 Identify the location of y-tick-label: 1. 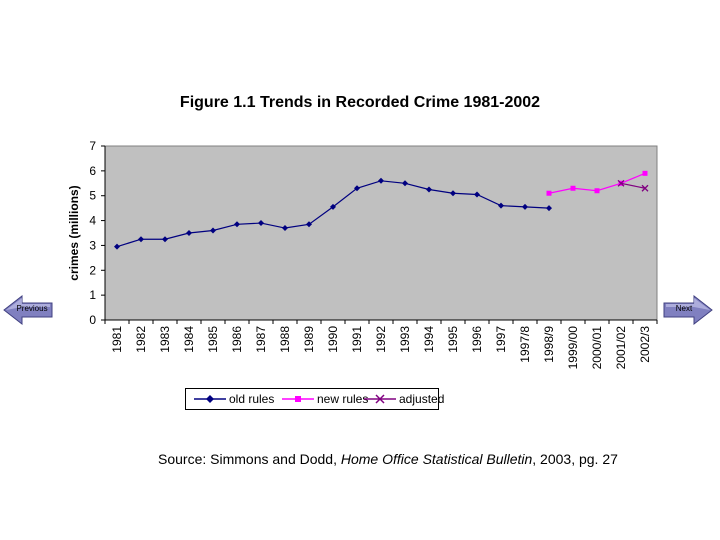
(92, 295).